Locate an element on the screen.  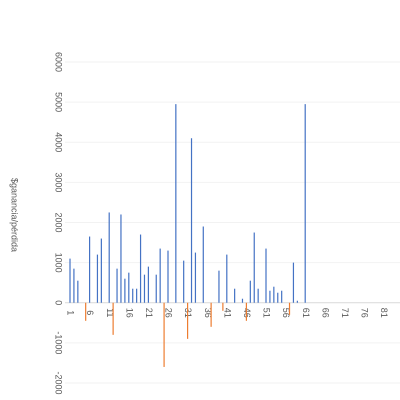
y-tick-label: 6000 is located at coordinates (59, 62).